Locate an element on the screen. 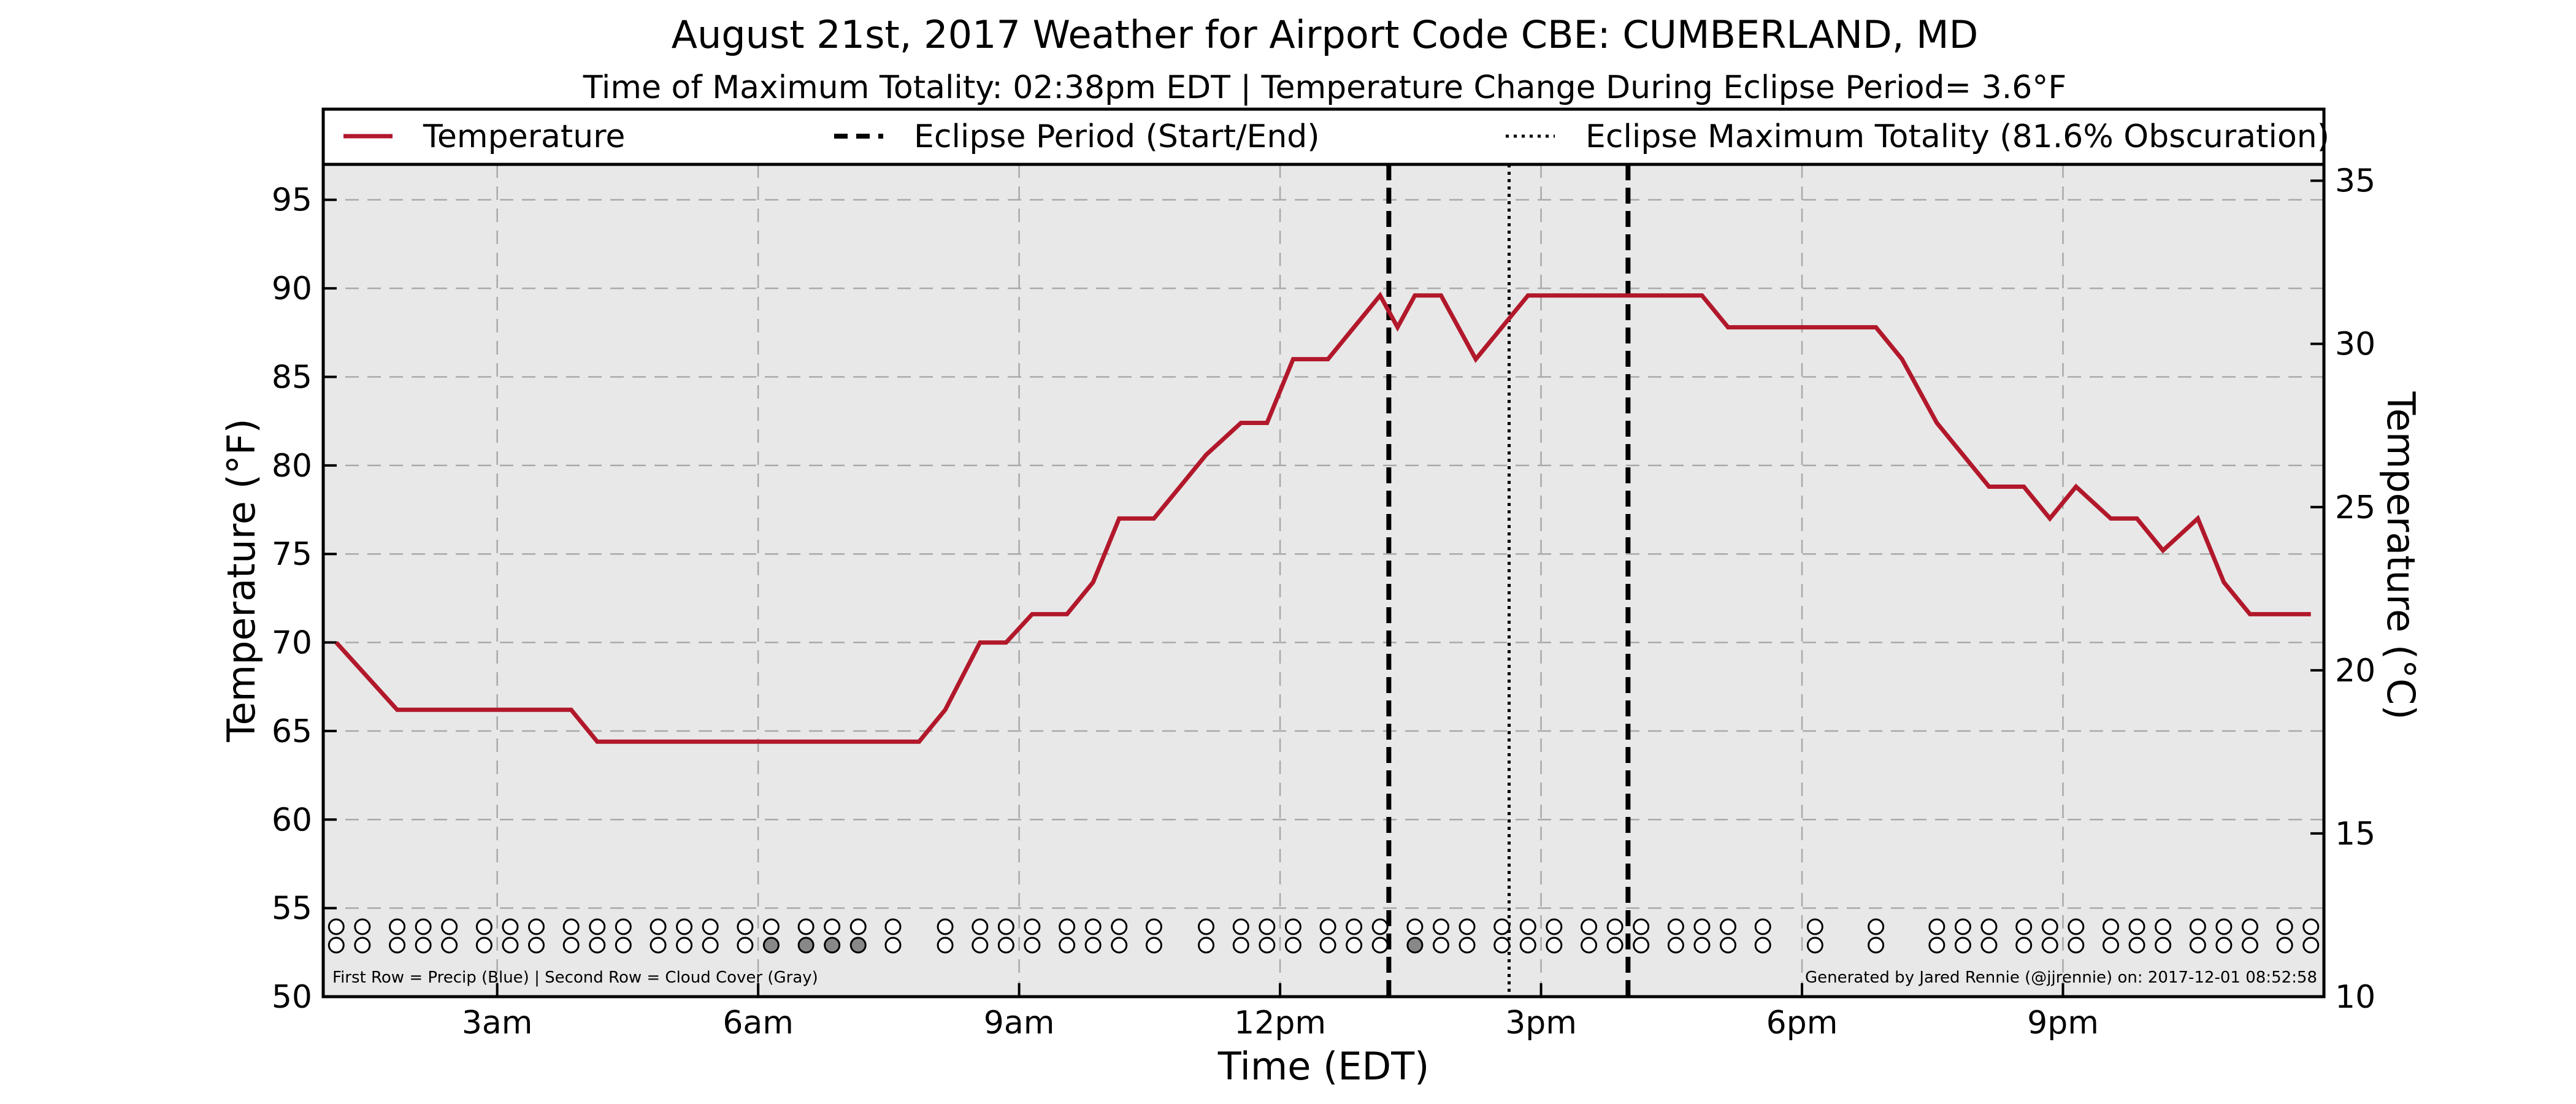 This screenshot has width=2576, height=1104. y-right-tick-label: 20 is located at coordinates (2355, 671).